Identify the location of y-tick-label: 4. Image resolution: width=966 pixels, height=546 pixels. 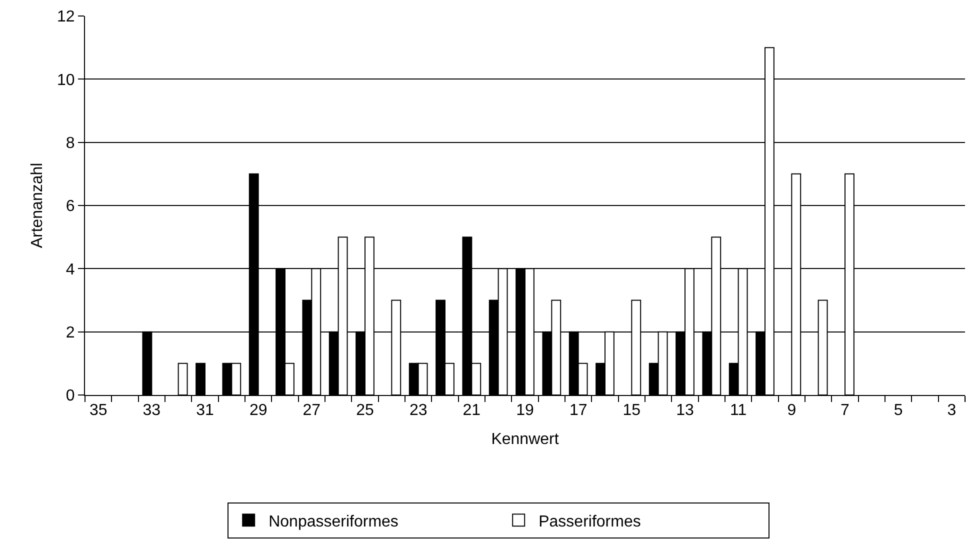
(70, 269).